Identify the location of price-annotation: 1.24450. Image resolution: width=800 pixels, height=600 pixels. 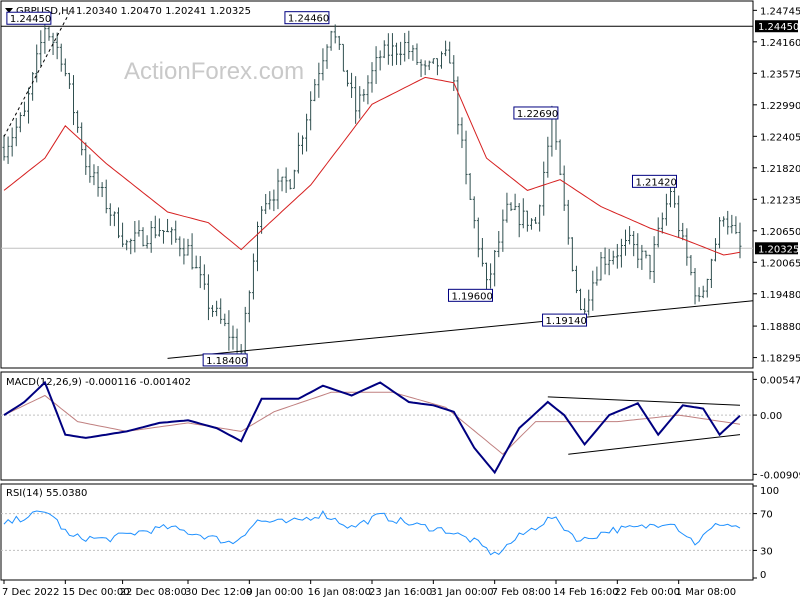
(30, 19).